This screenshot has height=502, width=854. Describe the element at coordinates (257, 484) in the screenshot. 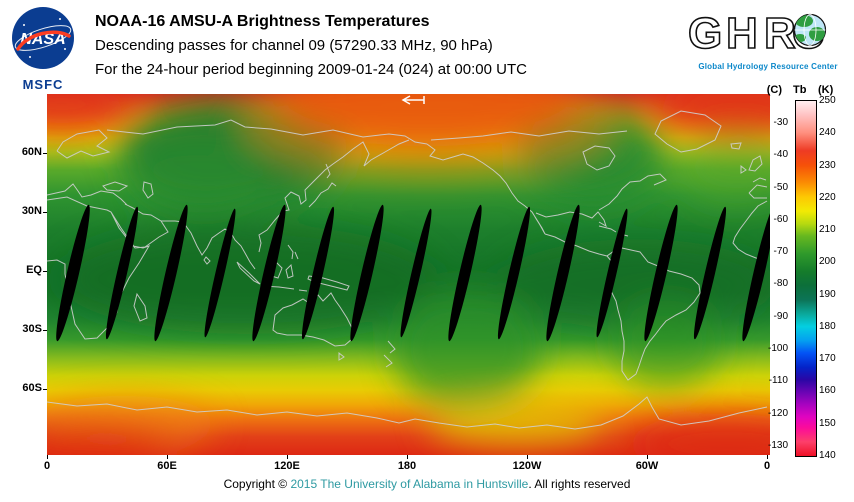

I see `copyright-prefix: Copyright ©` at that location.